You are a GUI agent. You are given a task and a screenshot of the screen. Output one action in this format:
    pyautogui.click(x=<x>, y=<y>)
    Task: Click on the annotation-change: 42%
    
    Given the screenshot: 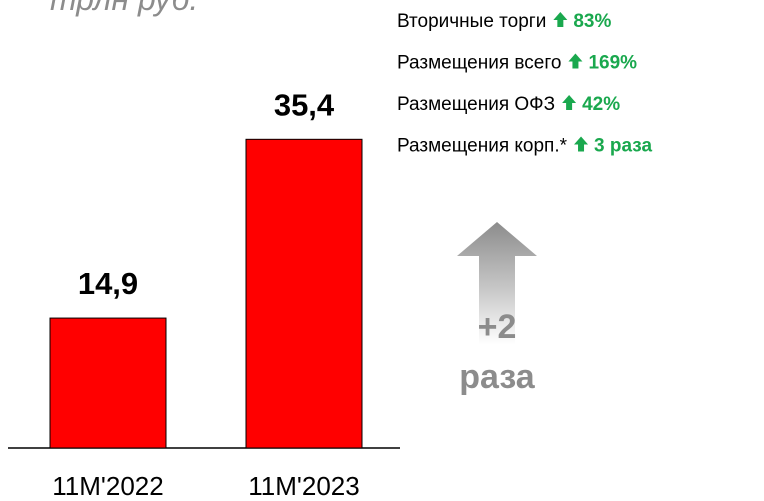 What is the action you would take?
    pyautogui.click(x=601, y=104)
    